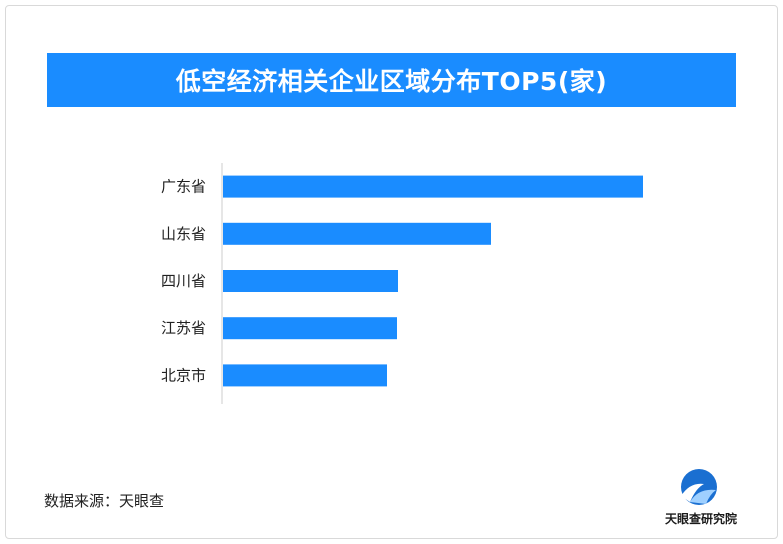 This screenshot has width=783, height=544. Describe the element at coordinates (699, 487) in the screenshot. I see `tianyancha-logo-icon` at that location.